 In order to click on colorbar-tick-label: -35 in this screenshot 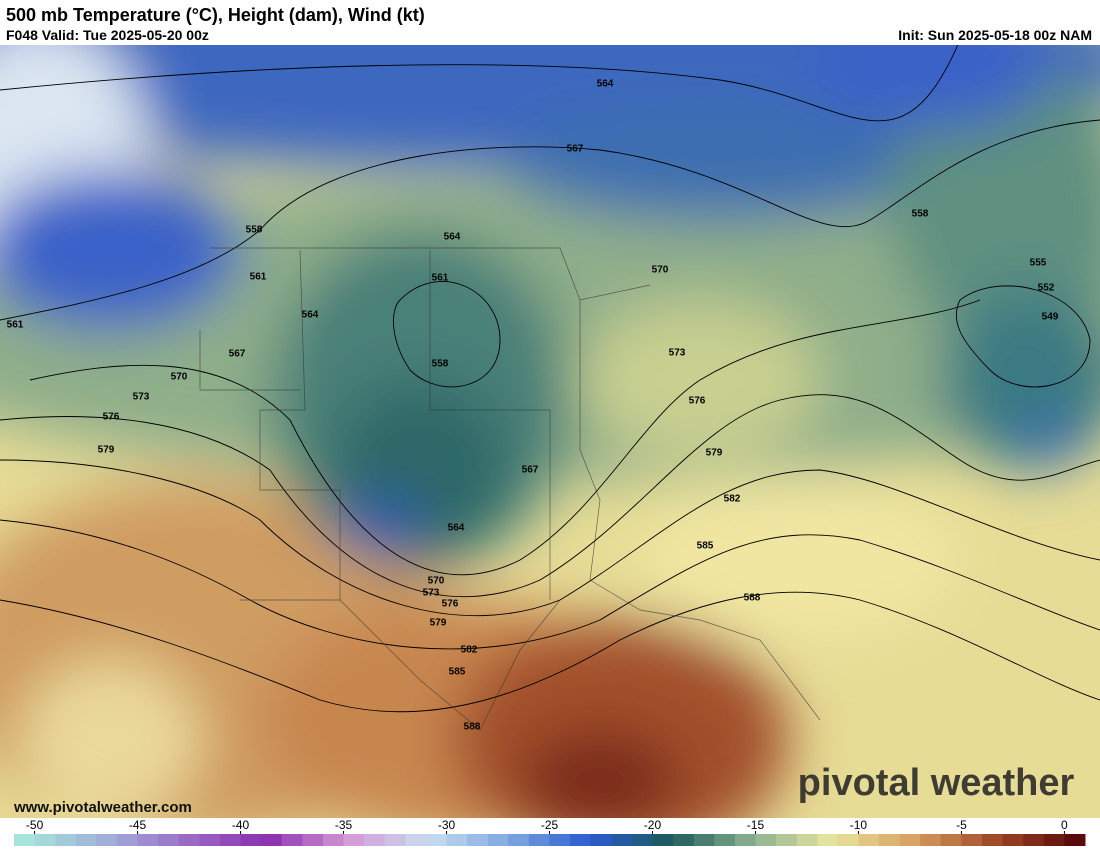, I will do `click(344, 825)`.